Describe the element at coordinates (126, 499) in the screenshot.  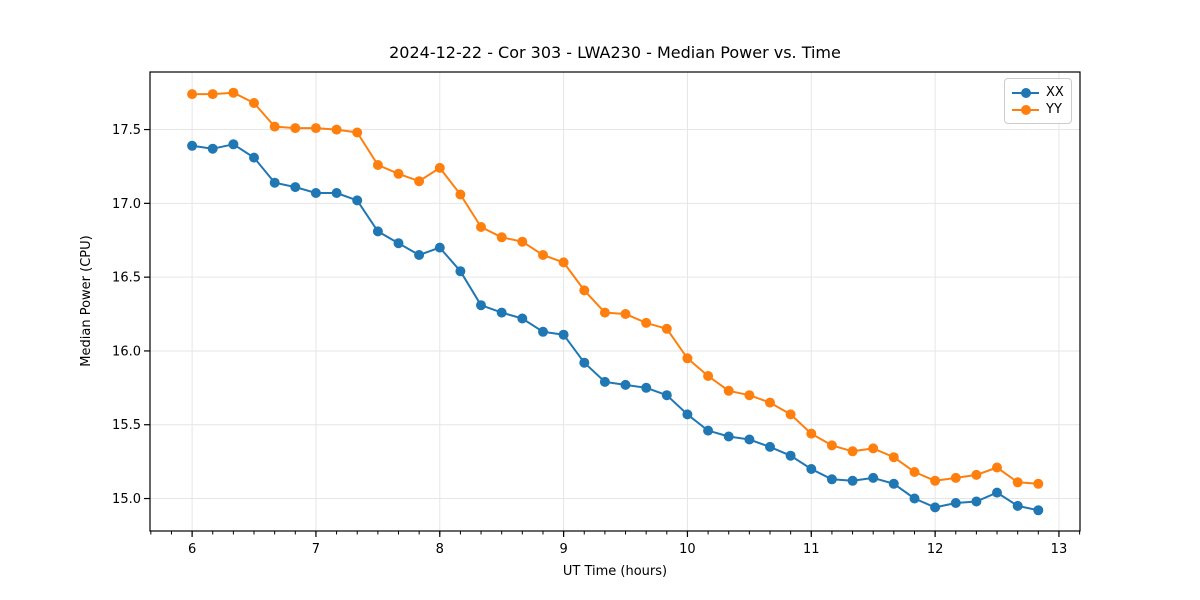
I see `y-tick-label: 15.0` at that location.